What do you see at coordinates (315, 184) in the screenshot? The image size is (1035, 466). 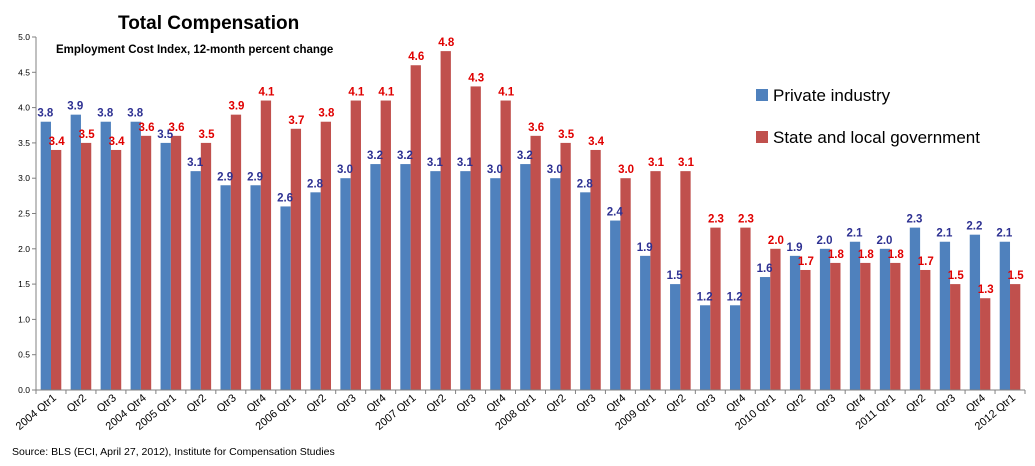 I see `data-label-private-industry: 2.8` at bounding box center [315, 184].